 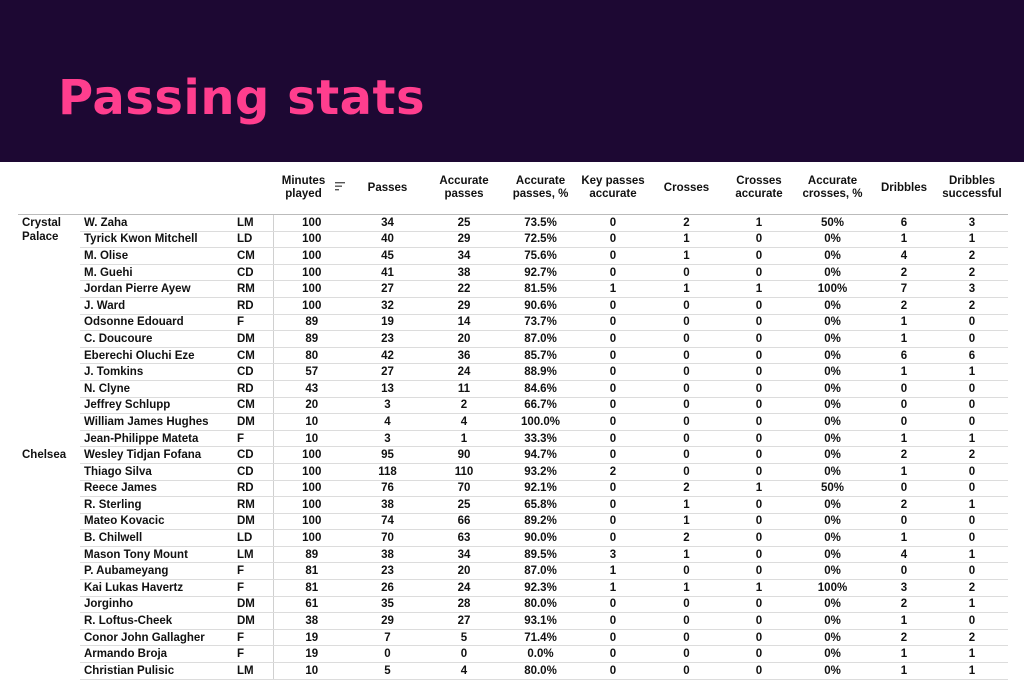 I want to click on accurate-passes-pct-cell: 84.6%, so click(x=540, y=389).